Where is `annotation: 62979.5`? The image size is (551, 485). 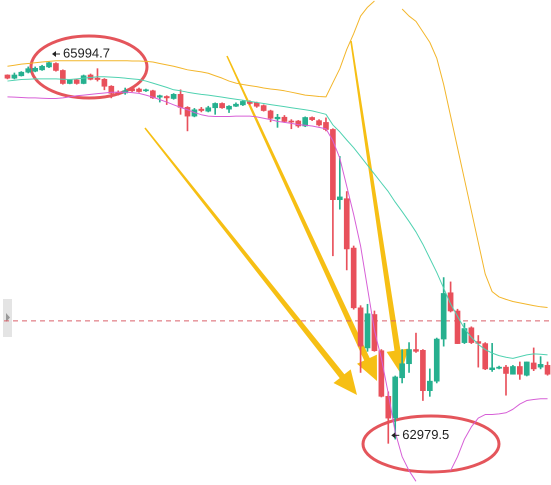 annotation: 62979.5 is located at coordinates (426, 434).